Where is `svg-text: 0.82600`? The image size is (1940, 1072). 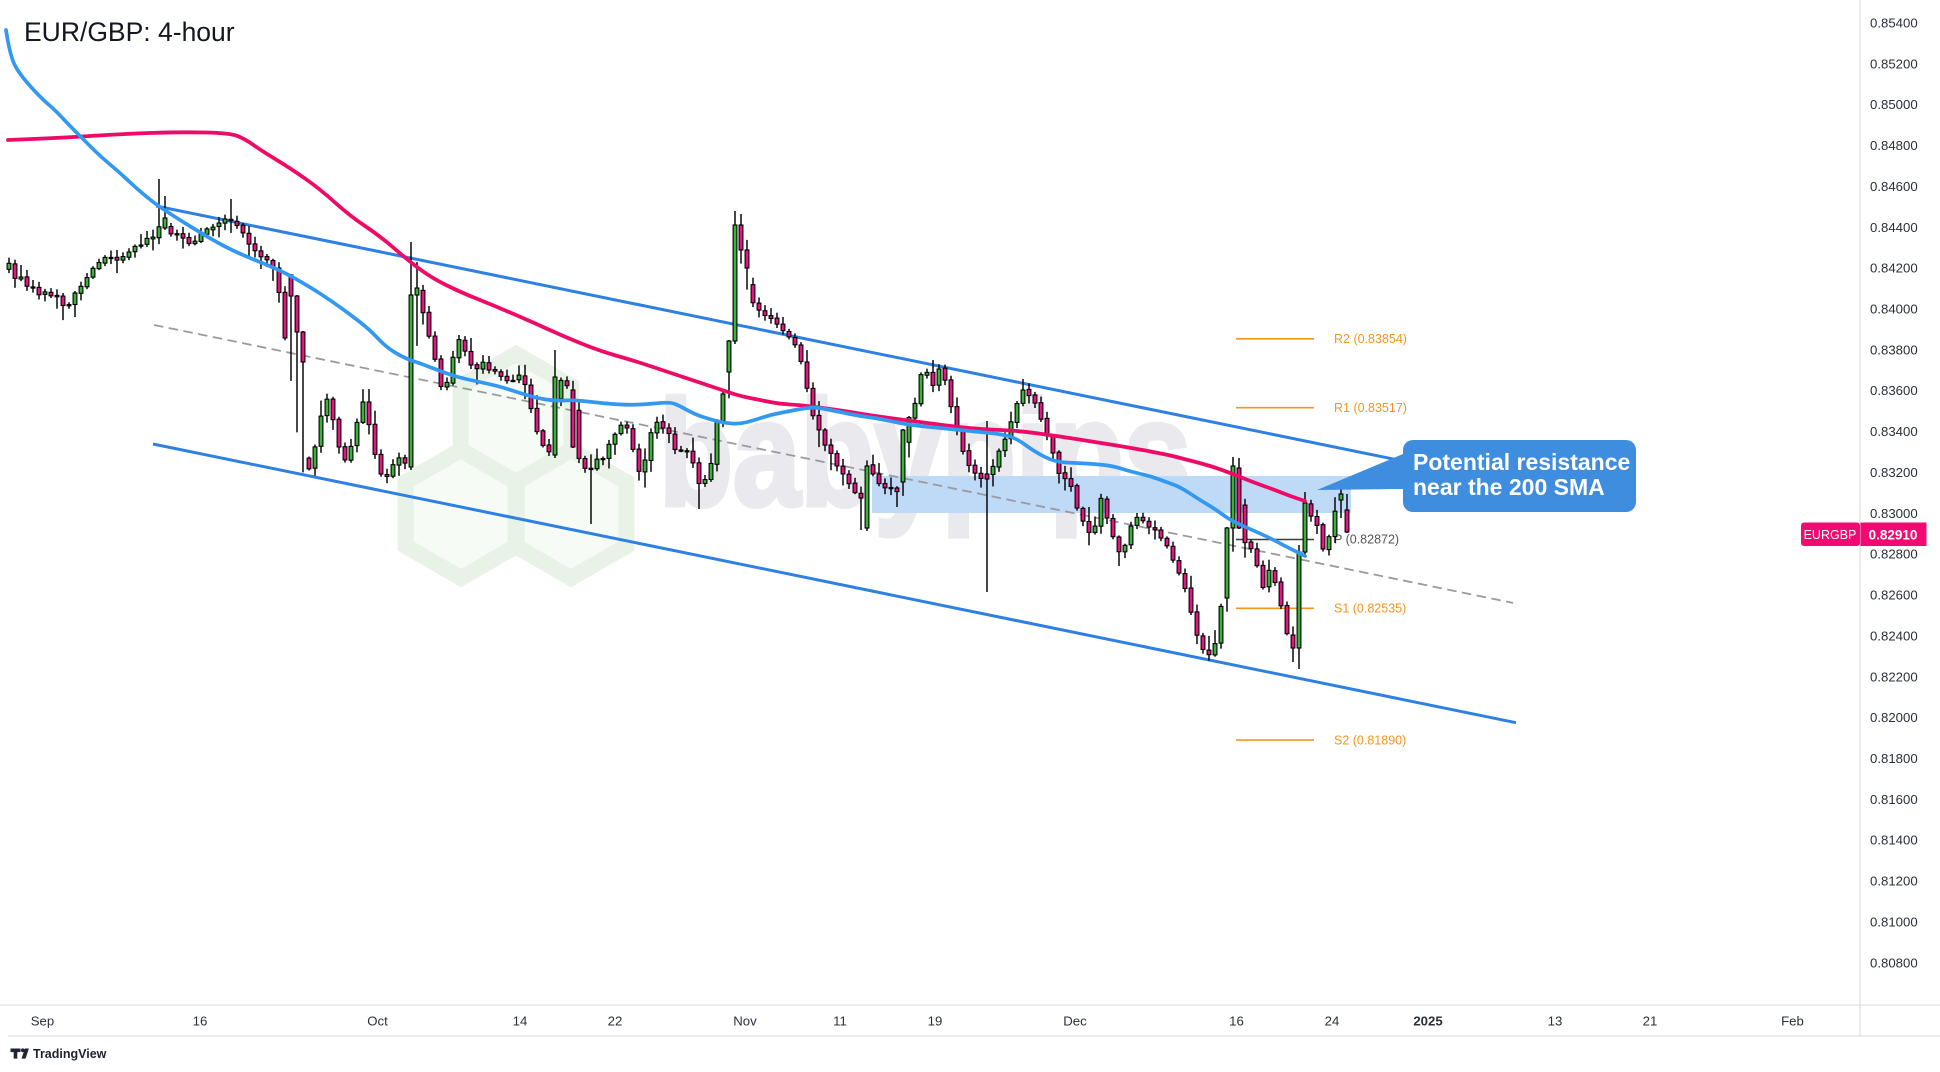
svg-text: 0.82600 is located at coordinates (1894, 595).